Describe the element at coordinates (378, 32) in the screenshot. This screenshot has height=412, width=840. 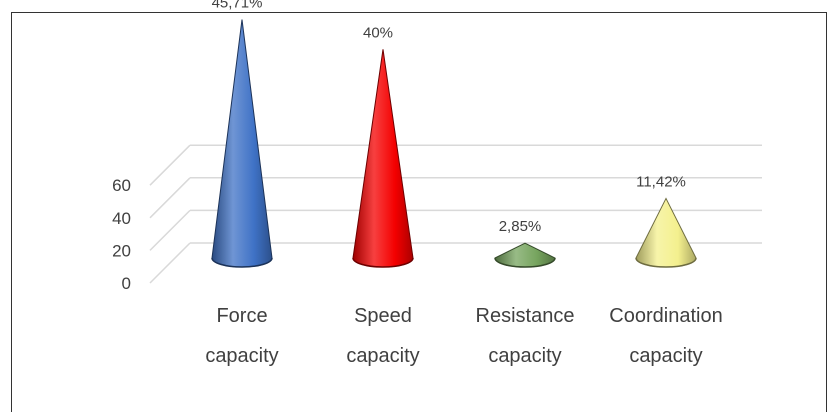
I see `data-label: 40%` at that location.